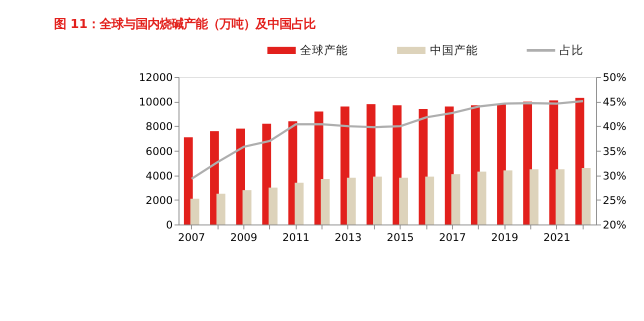 This screenshot has width=644, height=321. Describe the element at coordinates (614, 102) in the screenshot. I see `y2-tick-label: 45%` at that location.